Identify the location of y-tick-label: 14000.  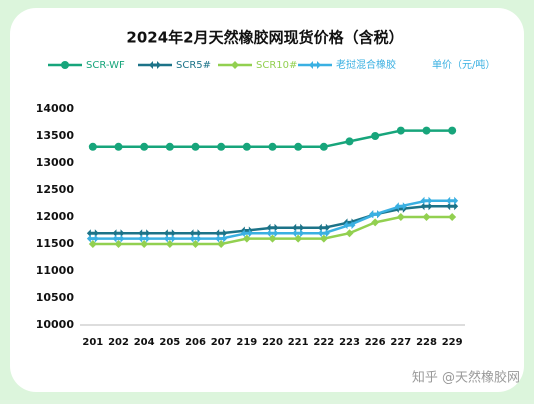
(55, 108).